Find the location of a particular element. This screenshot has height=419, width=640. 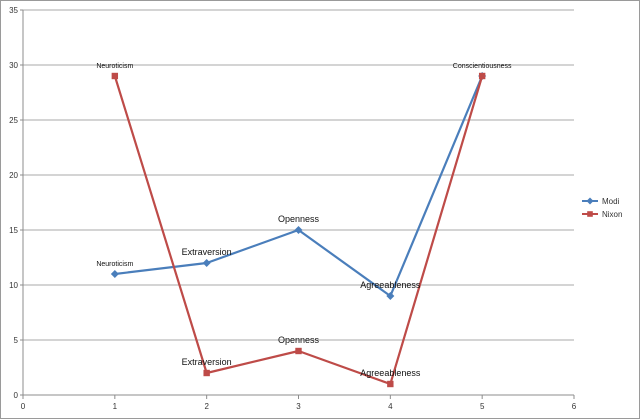

y-tick-label: 25 is located at coordinates (13, 120).